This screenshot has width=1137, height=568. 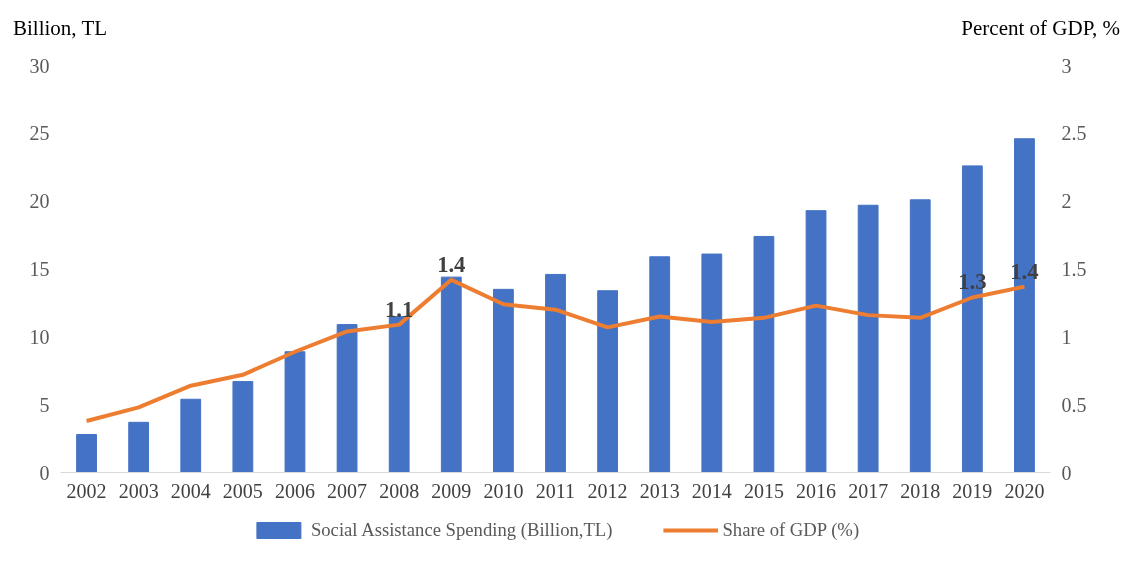 What do you see at coordinates (791, 530) in the screenshot?
I see `legend-label: Share of GDP (%)` at bounding box center [791, 530].